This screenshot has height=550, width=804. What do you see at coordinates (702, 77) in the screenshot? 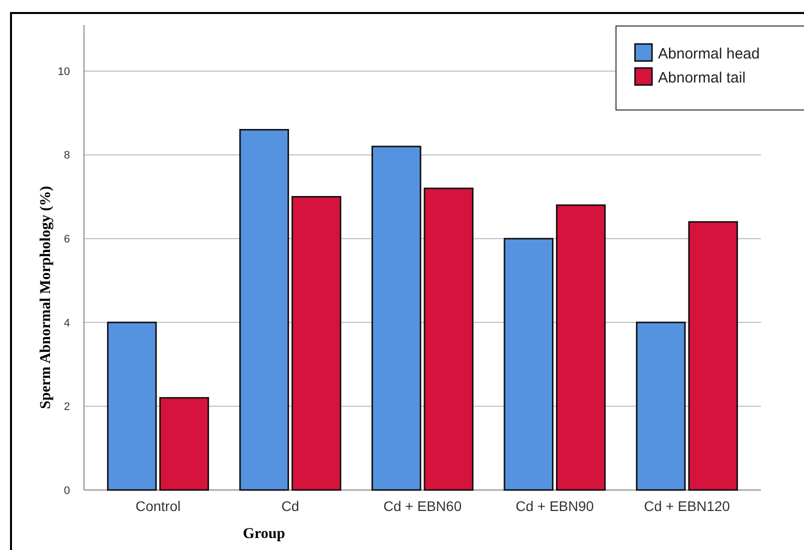
I see `legend-label: Abnormal tail` at bounding box center [702, 77].